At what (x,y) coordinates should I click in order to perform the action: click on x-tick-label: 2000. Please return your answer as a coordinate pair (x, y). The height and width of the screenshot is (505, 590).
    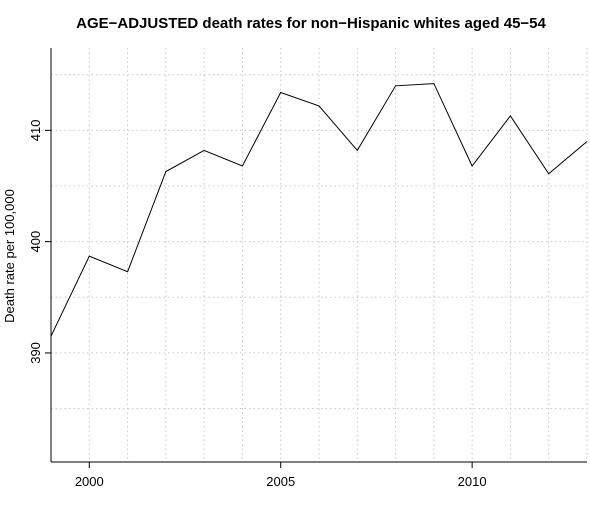
    Looking at the image, I should click on (89, 481).